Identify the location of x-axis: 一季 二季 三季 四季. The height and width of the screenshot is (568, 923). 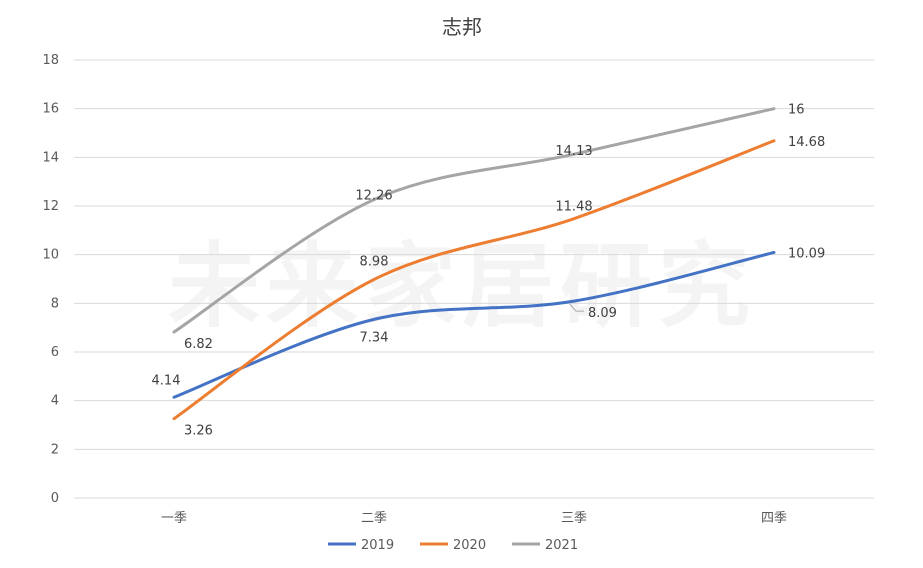
(474, 518).